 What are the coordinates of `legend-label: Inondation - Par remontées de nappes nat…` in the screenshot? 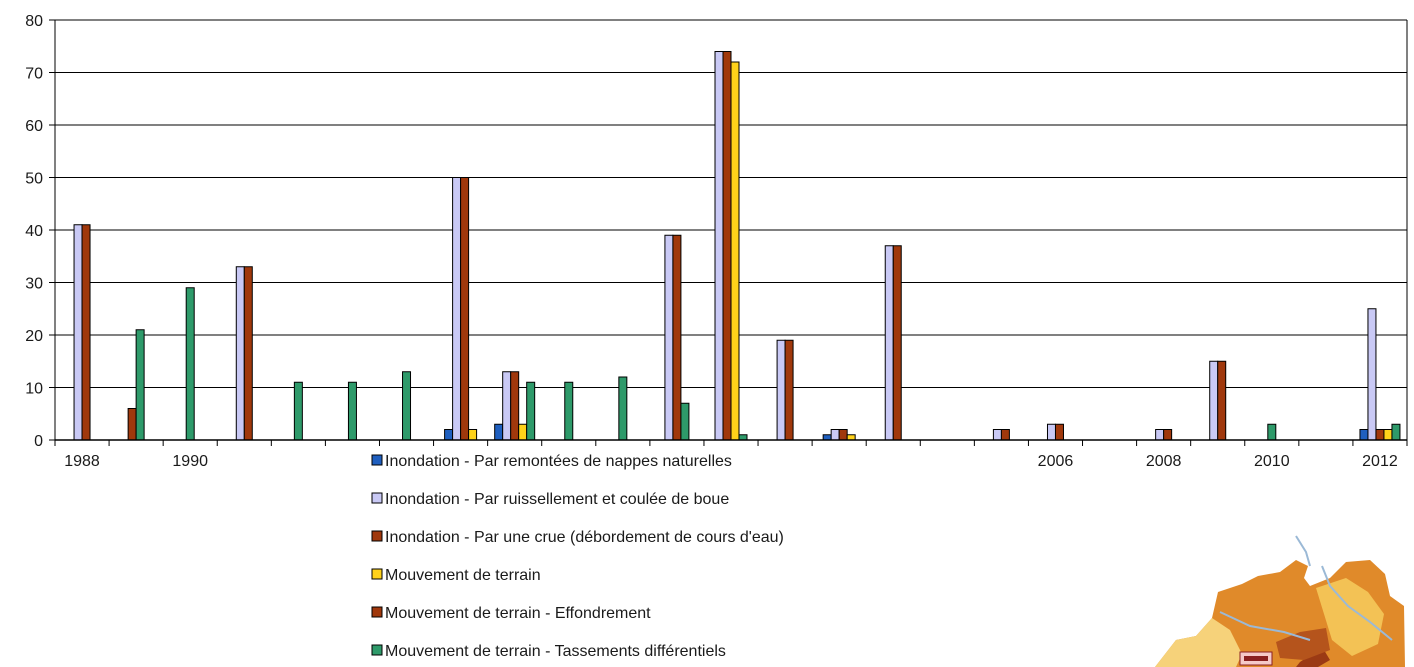 It's located at (558, 461).